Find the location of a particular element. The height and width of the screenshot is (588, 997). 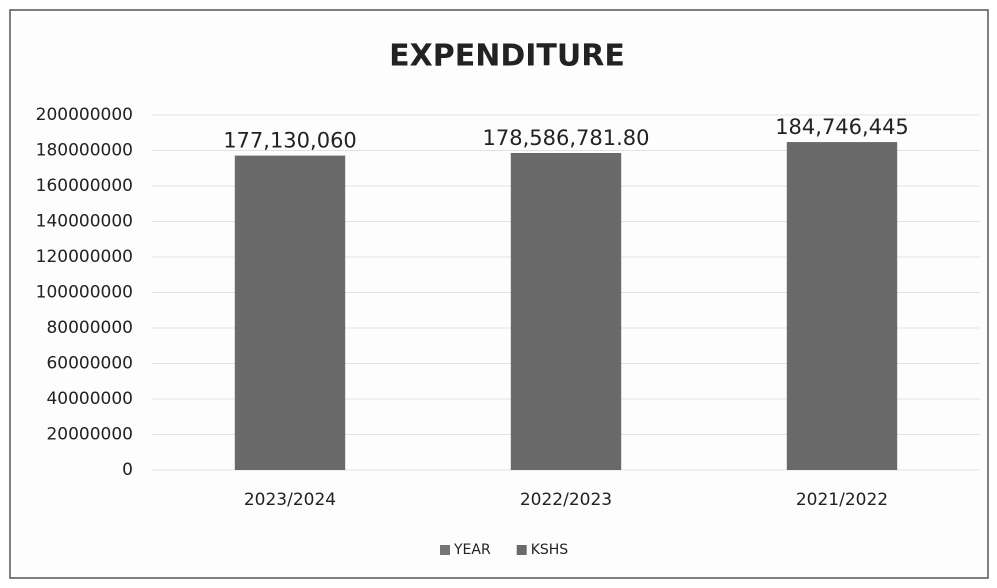

data-label: 178,586,781.80 is located at coordinates (566, 138).